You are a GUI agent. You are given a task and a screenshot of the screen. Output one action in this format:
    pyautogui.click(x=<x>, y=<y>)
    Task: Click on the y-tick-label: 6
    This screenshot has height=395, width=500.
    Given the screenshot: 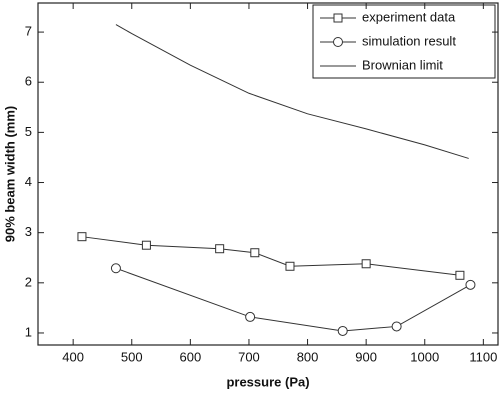 What is the action you would take?
    pyautogui.click(x=28, y=81)
    